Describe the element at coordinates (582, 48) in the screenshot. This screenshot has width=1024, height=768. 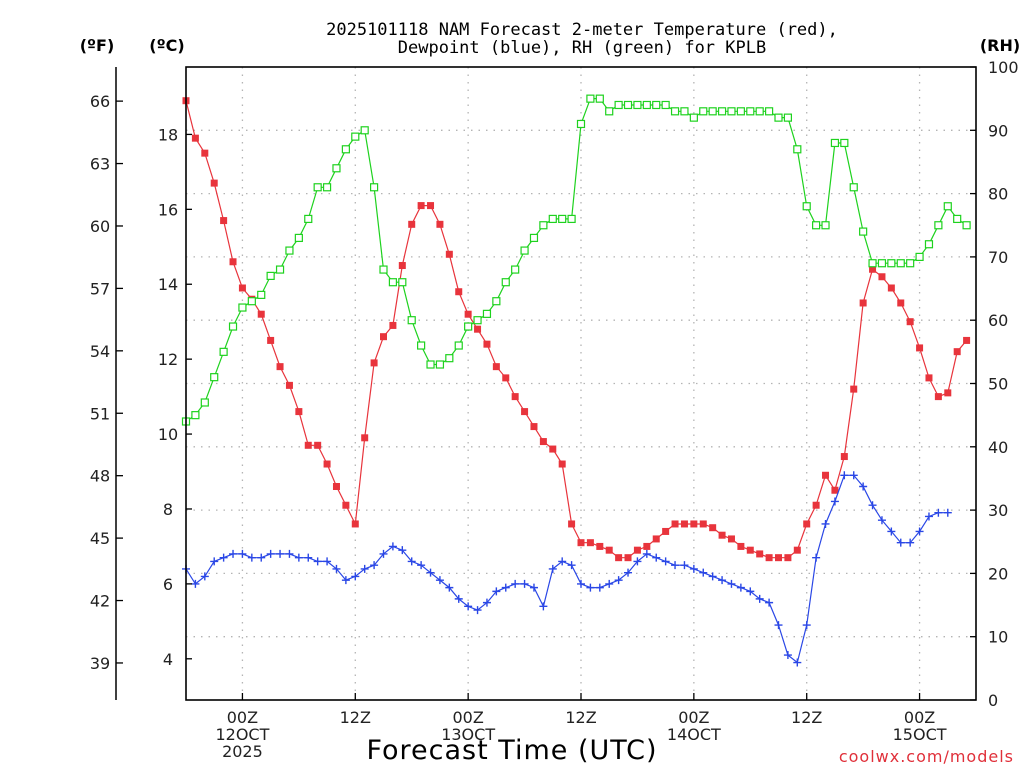
I see `chart-title-line-2: Dewpoint (blue), RH (green) for KPLB` at that location.